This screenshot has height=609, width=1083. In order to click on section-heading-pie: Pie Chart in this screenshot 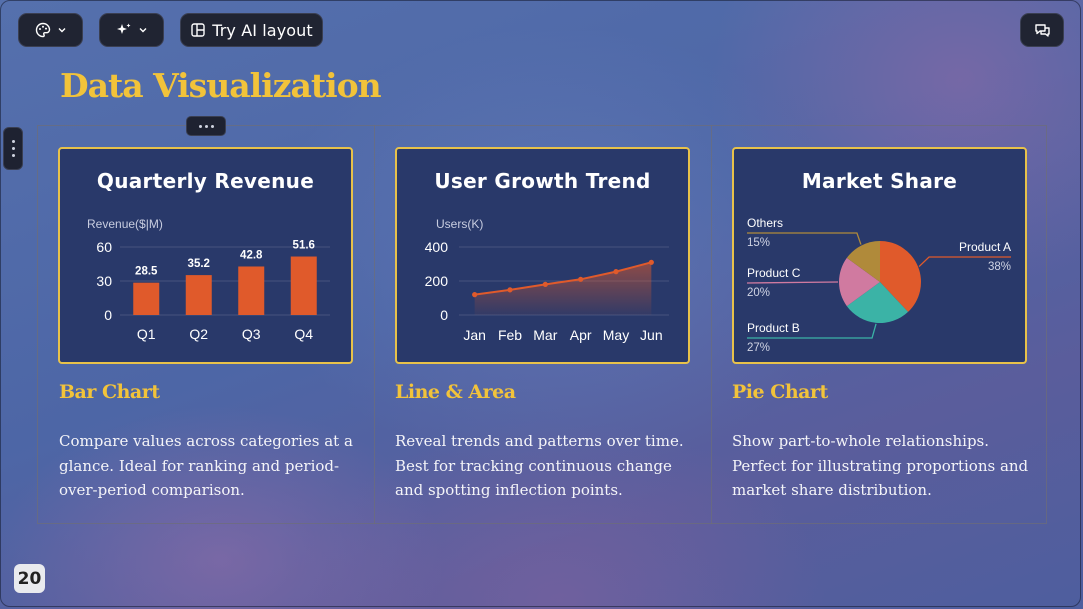, I will do `click(780, 392)`.